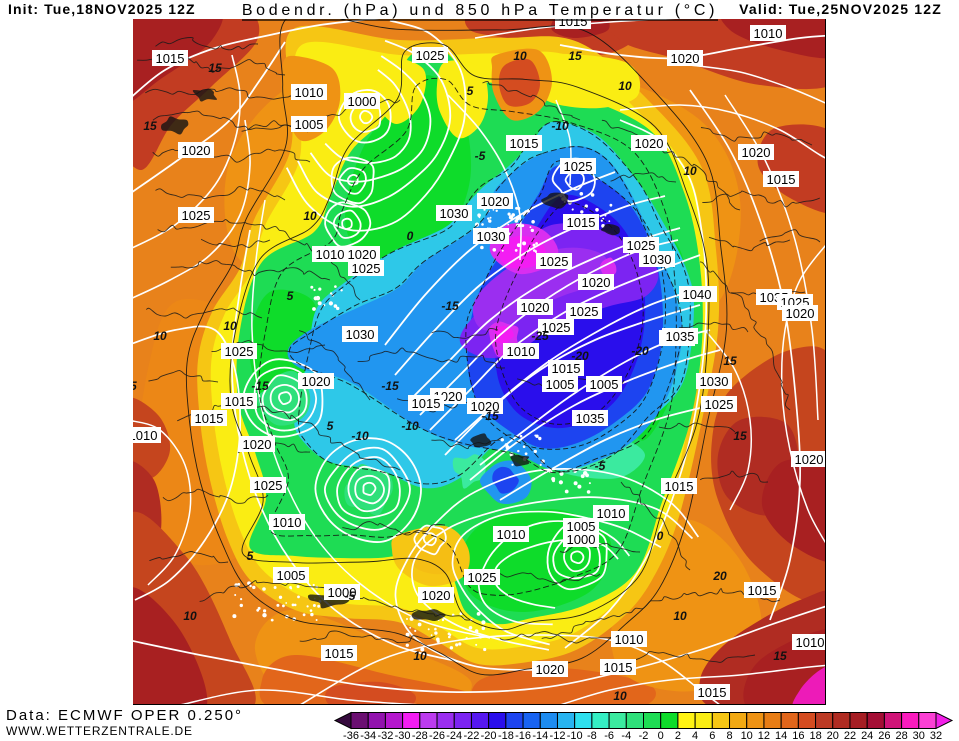 The width and height of the screenshot is (959, 741). I want to click on svg-text: -34, so click(368, 735).